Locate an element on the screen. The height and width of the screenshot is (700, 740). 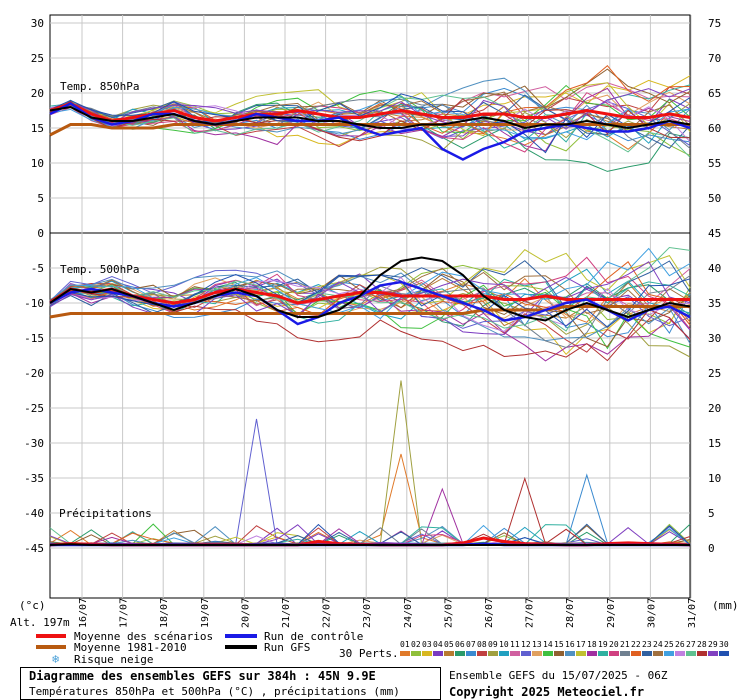
perturbation-id-label: 17 is located at coordinates (581, 644).